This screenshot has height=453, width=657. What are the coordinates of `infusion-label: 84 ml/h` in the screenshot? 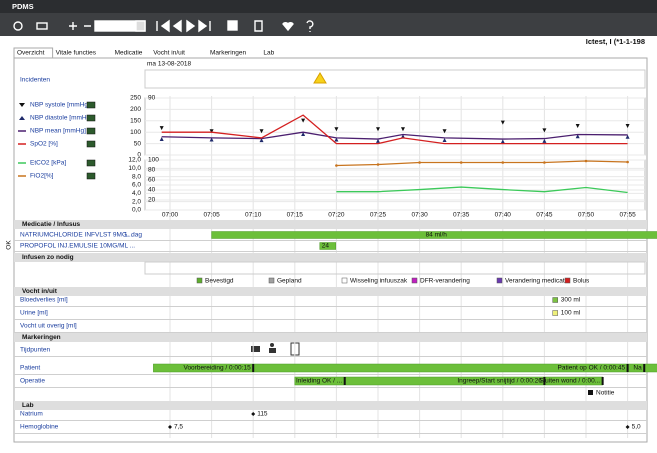 It's located at (437, 235).